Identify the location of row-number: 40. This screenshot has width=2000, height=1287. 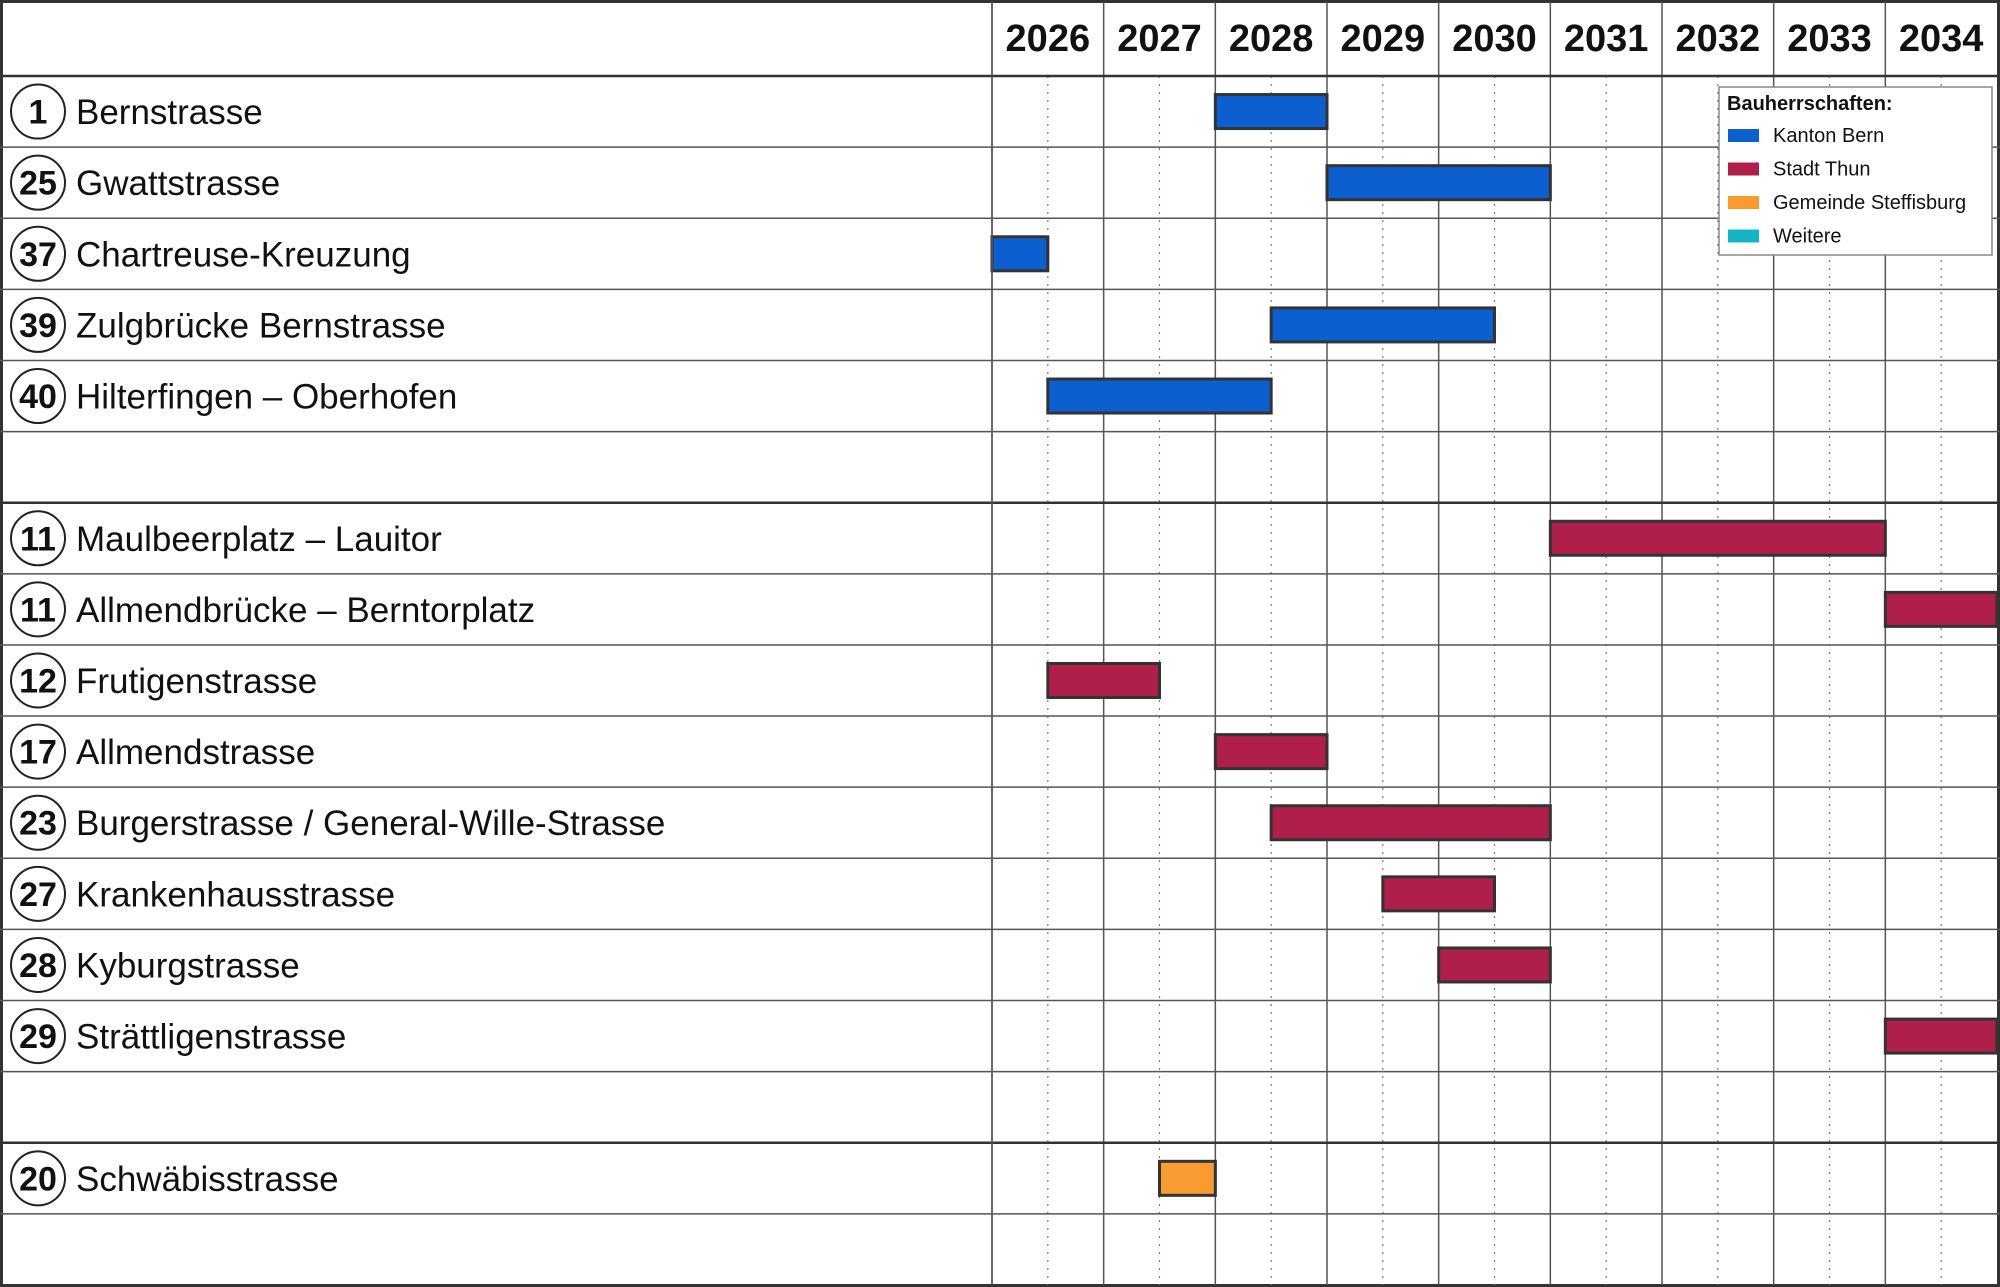
(38, 397).